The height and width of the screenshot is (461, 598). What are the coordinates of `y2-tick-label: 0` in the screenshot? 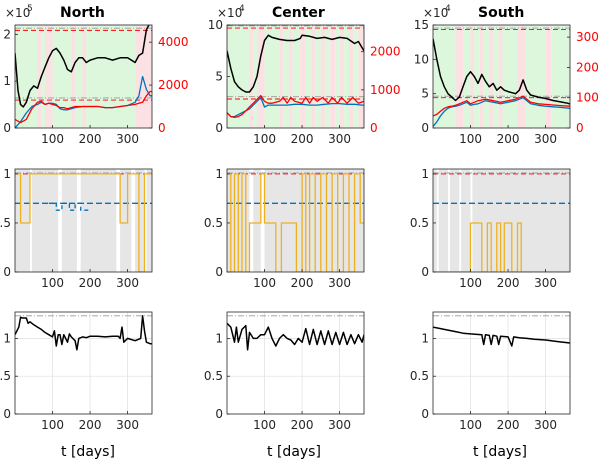 It's located at (580, 128).